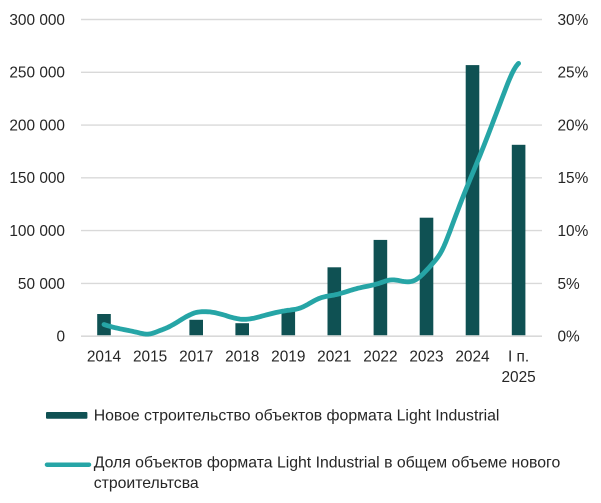 This screenshot has height=503, width=601. Describe the element at coordinates (150, 357) in the screenshot. I see `svg-text: 2015` at that location.